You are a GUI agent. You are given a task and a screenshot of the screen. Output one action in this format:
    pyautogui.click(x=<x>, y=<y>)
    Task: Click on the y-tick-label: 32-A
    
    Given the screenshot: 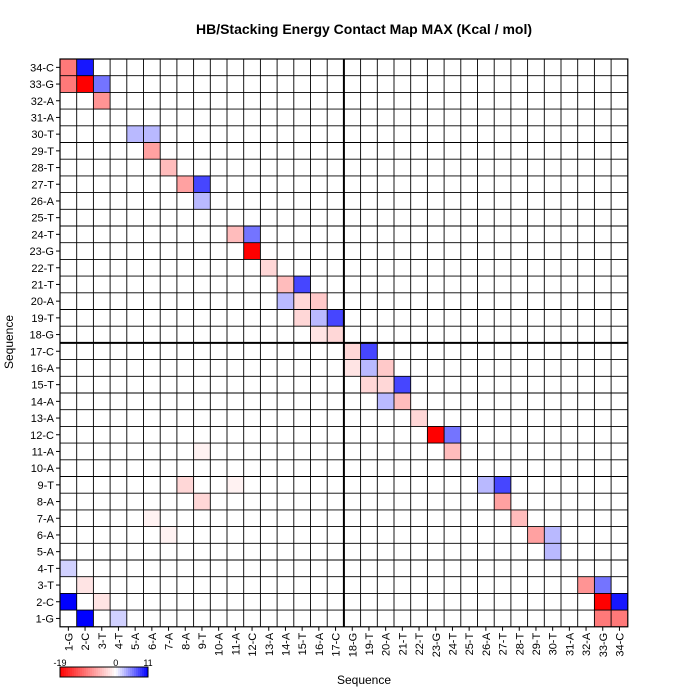 What is the action you would take?
    pyautogui.click(x=43, y=102)
    